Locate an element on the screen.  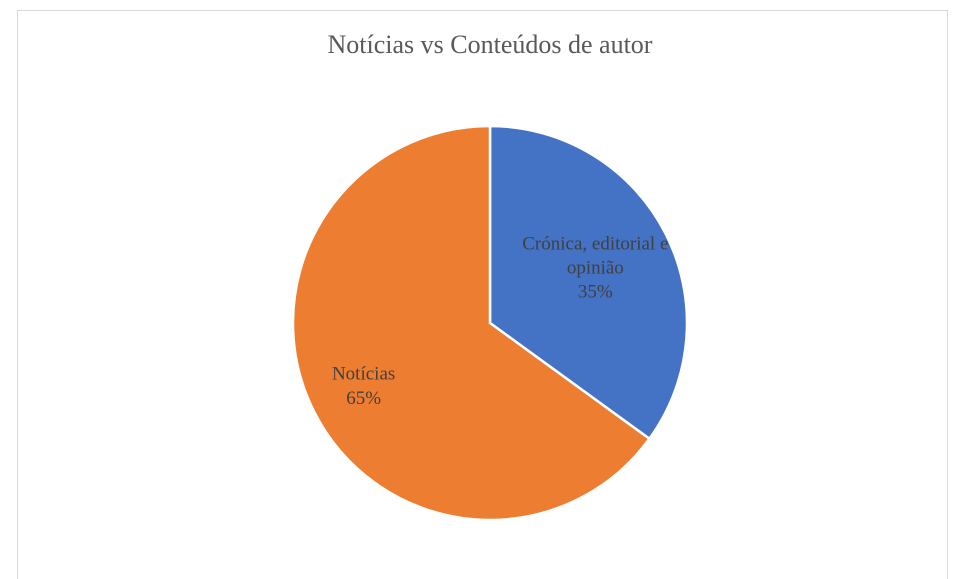
data-label: Notícias is located at coordinates (363, 374).